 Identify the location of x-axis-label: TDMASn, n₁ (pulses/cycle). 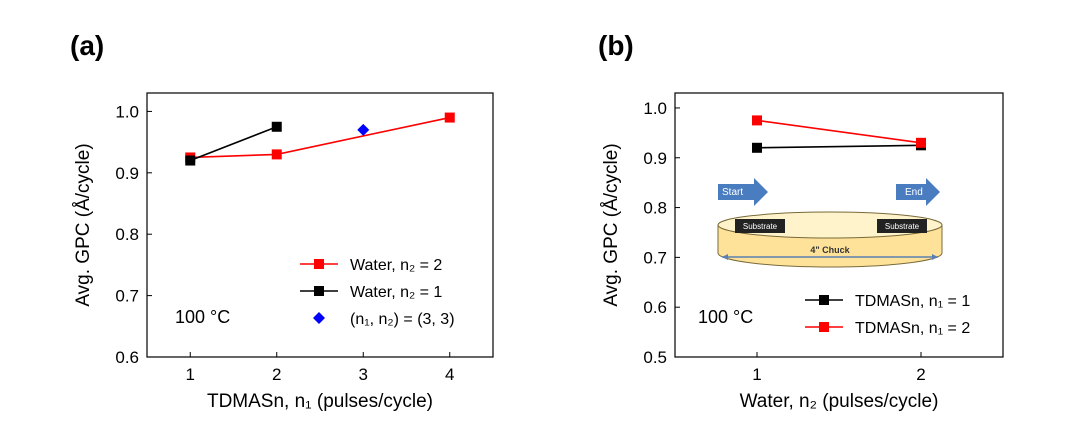
(320, 401).